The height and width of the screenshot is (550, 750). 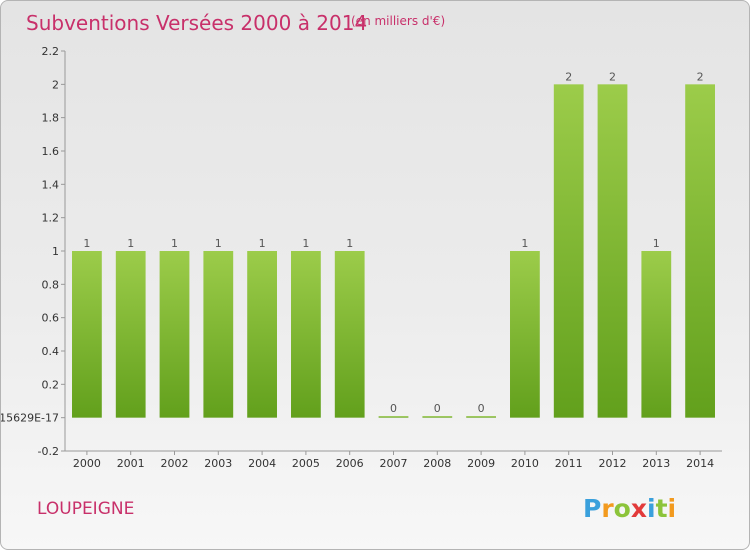 What do you see at coordinates (437, 408) in the screenshot?
I see `data-label-2008: 0` at bounding box center [437, 408].